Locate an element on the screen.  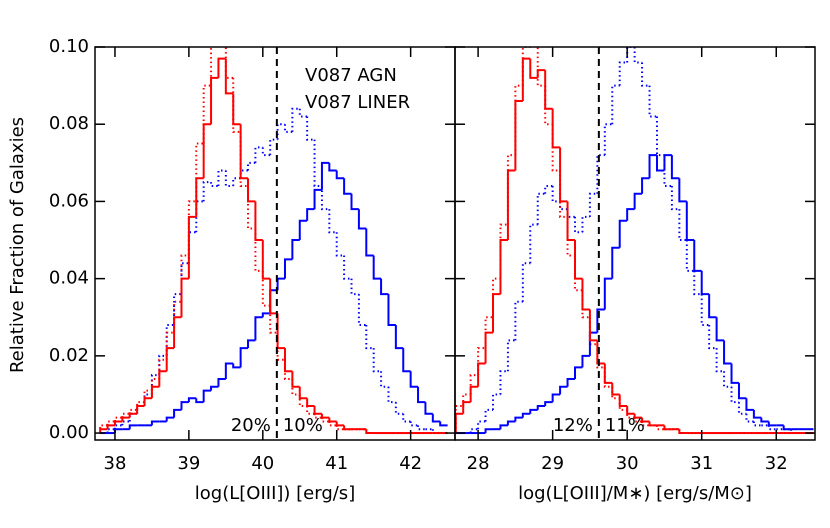
legend-entry: V087 AGN is located at coordinates (351, 75).